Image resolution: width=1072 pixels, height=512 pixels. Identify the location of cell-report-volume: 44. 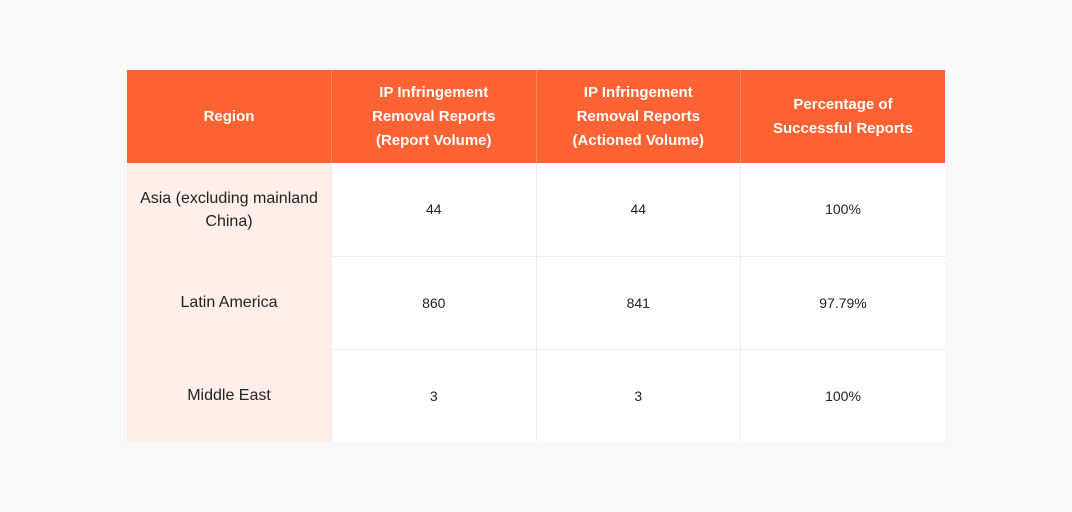
(433, 209).